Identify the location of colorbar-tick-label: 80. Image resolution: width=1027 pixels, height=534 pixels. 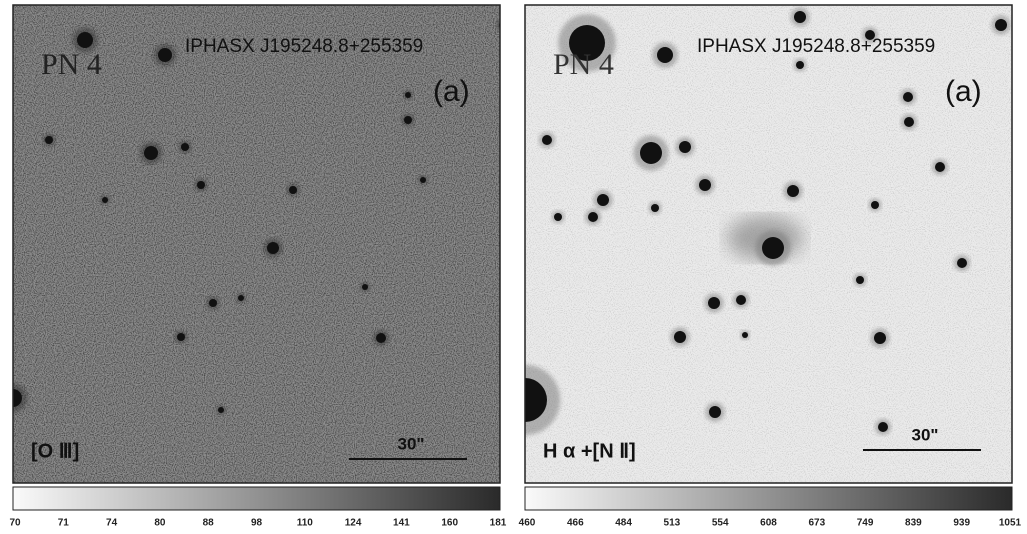
(160, 523).